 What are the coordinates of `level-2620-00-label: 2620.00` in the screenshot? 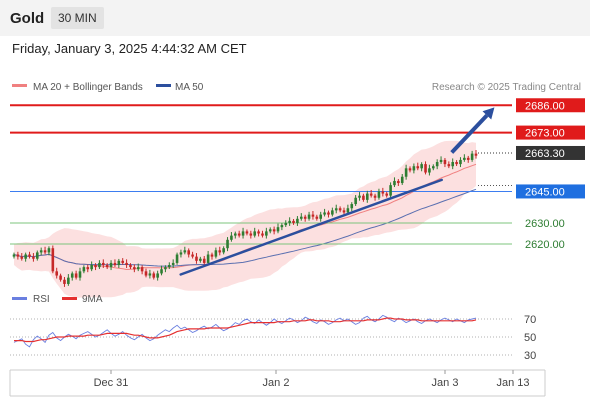 It's located at (545, 245).